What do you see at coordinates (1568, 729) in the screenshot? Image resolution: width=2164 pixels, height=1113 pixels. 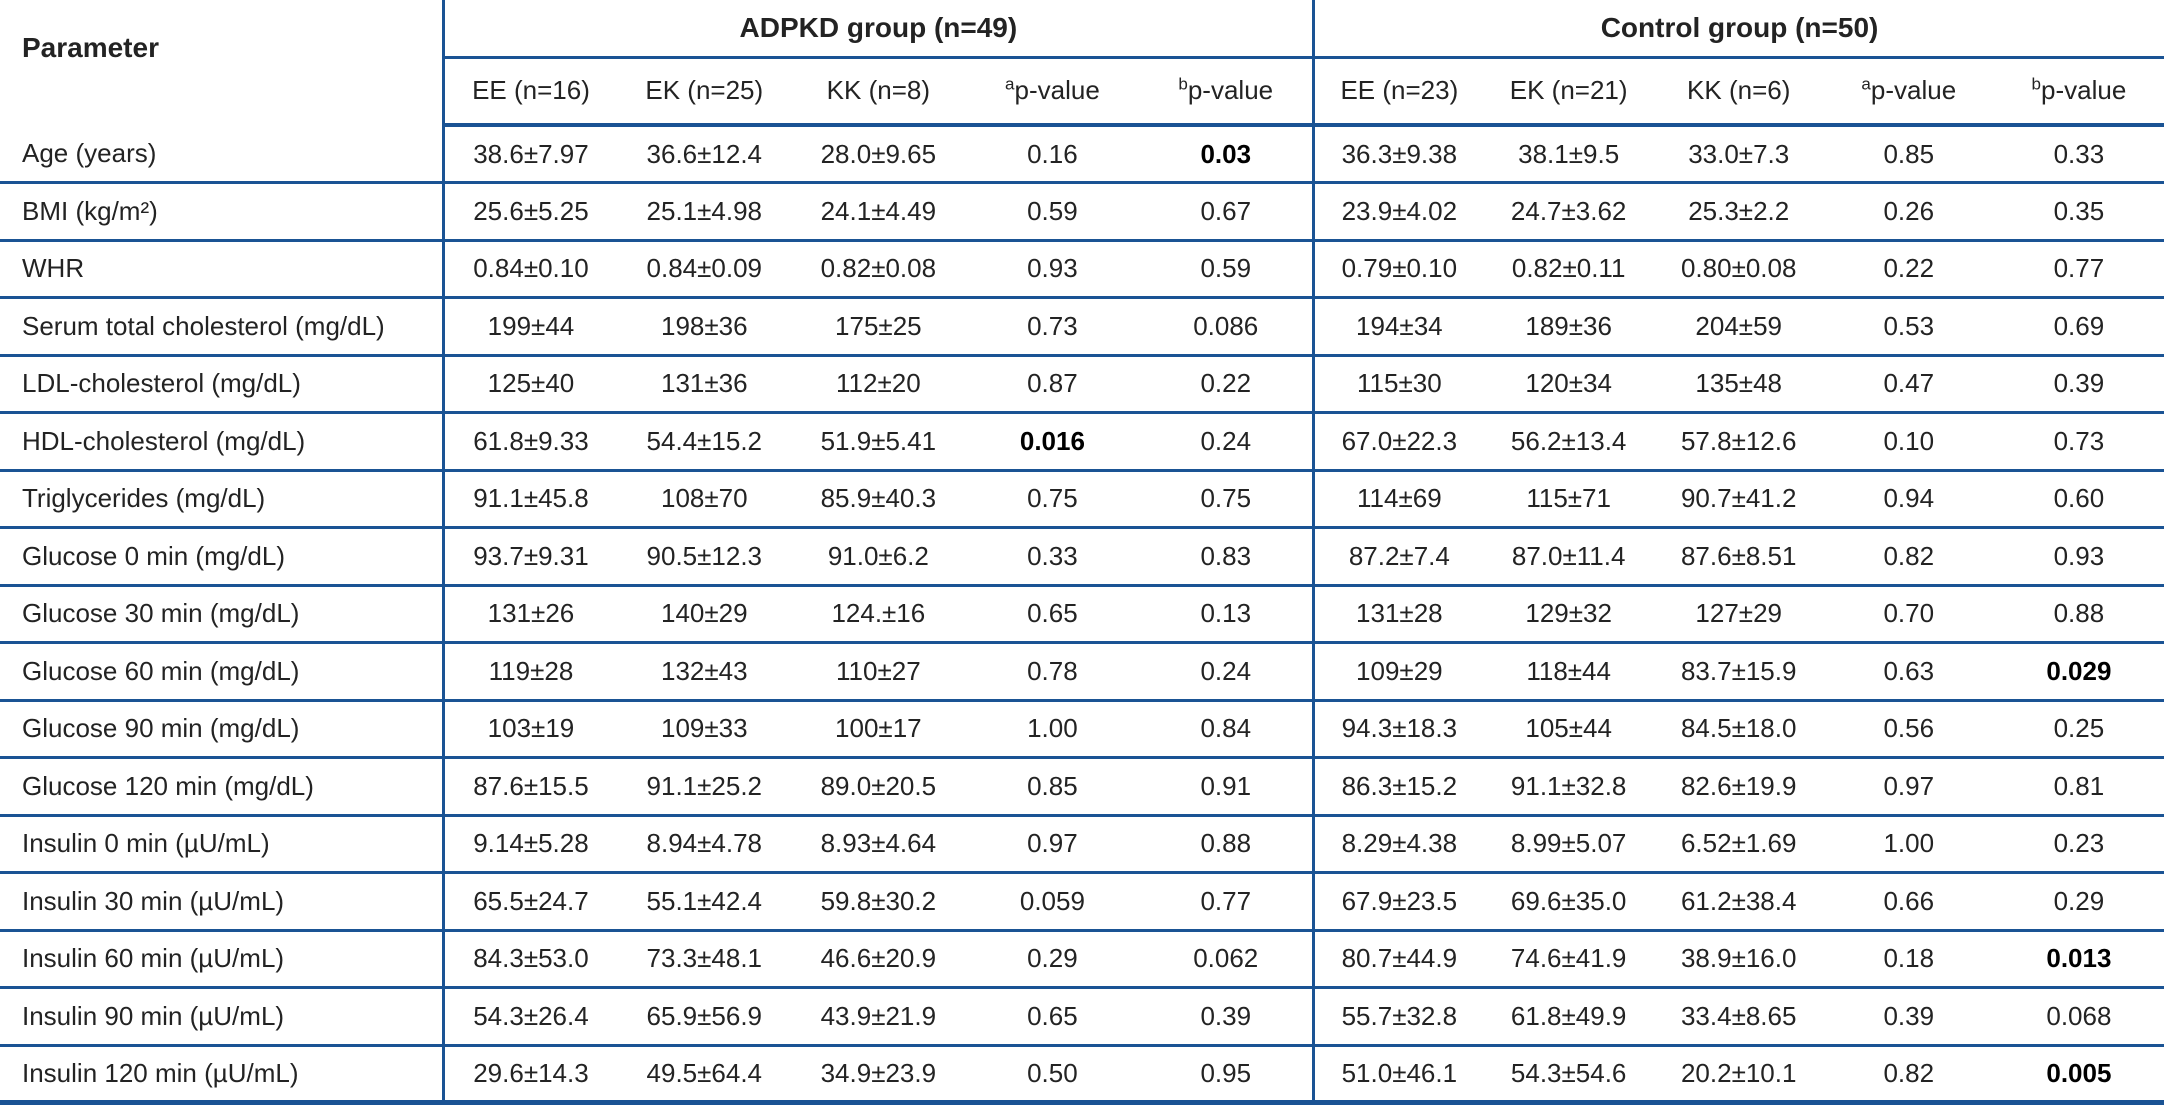 I see `cell-value: 105±44` at bounding box center [1568, 729].